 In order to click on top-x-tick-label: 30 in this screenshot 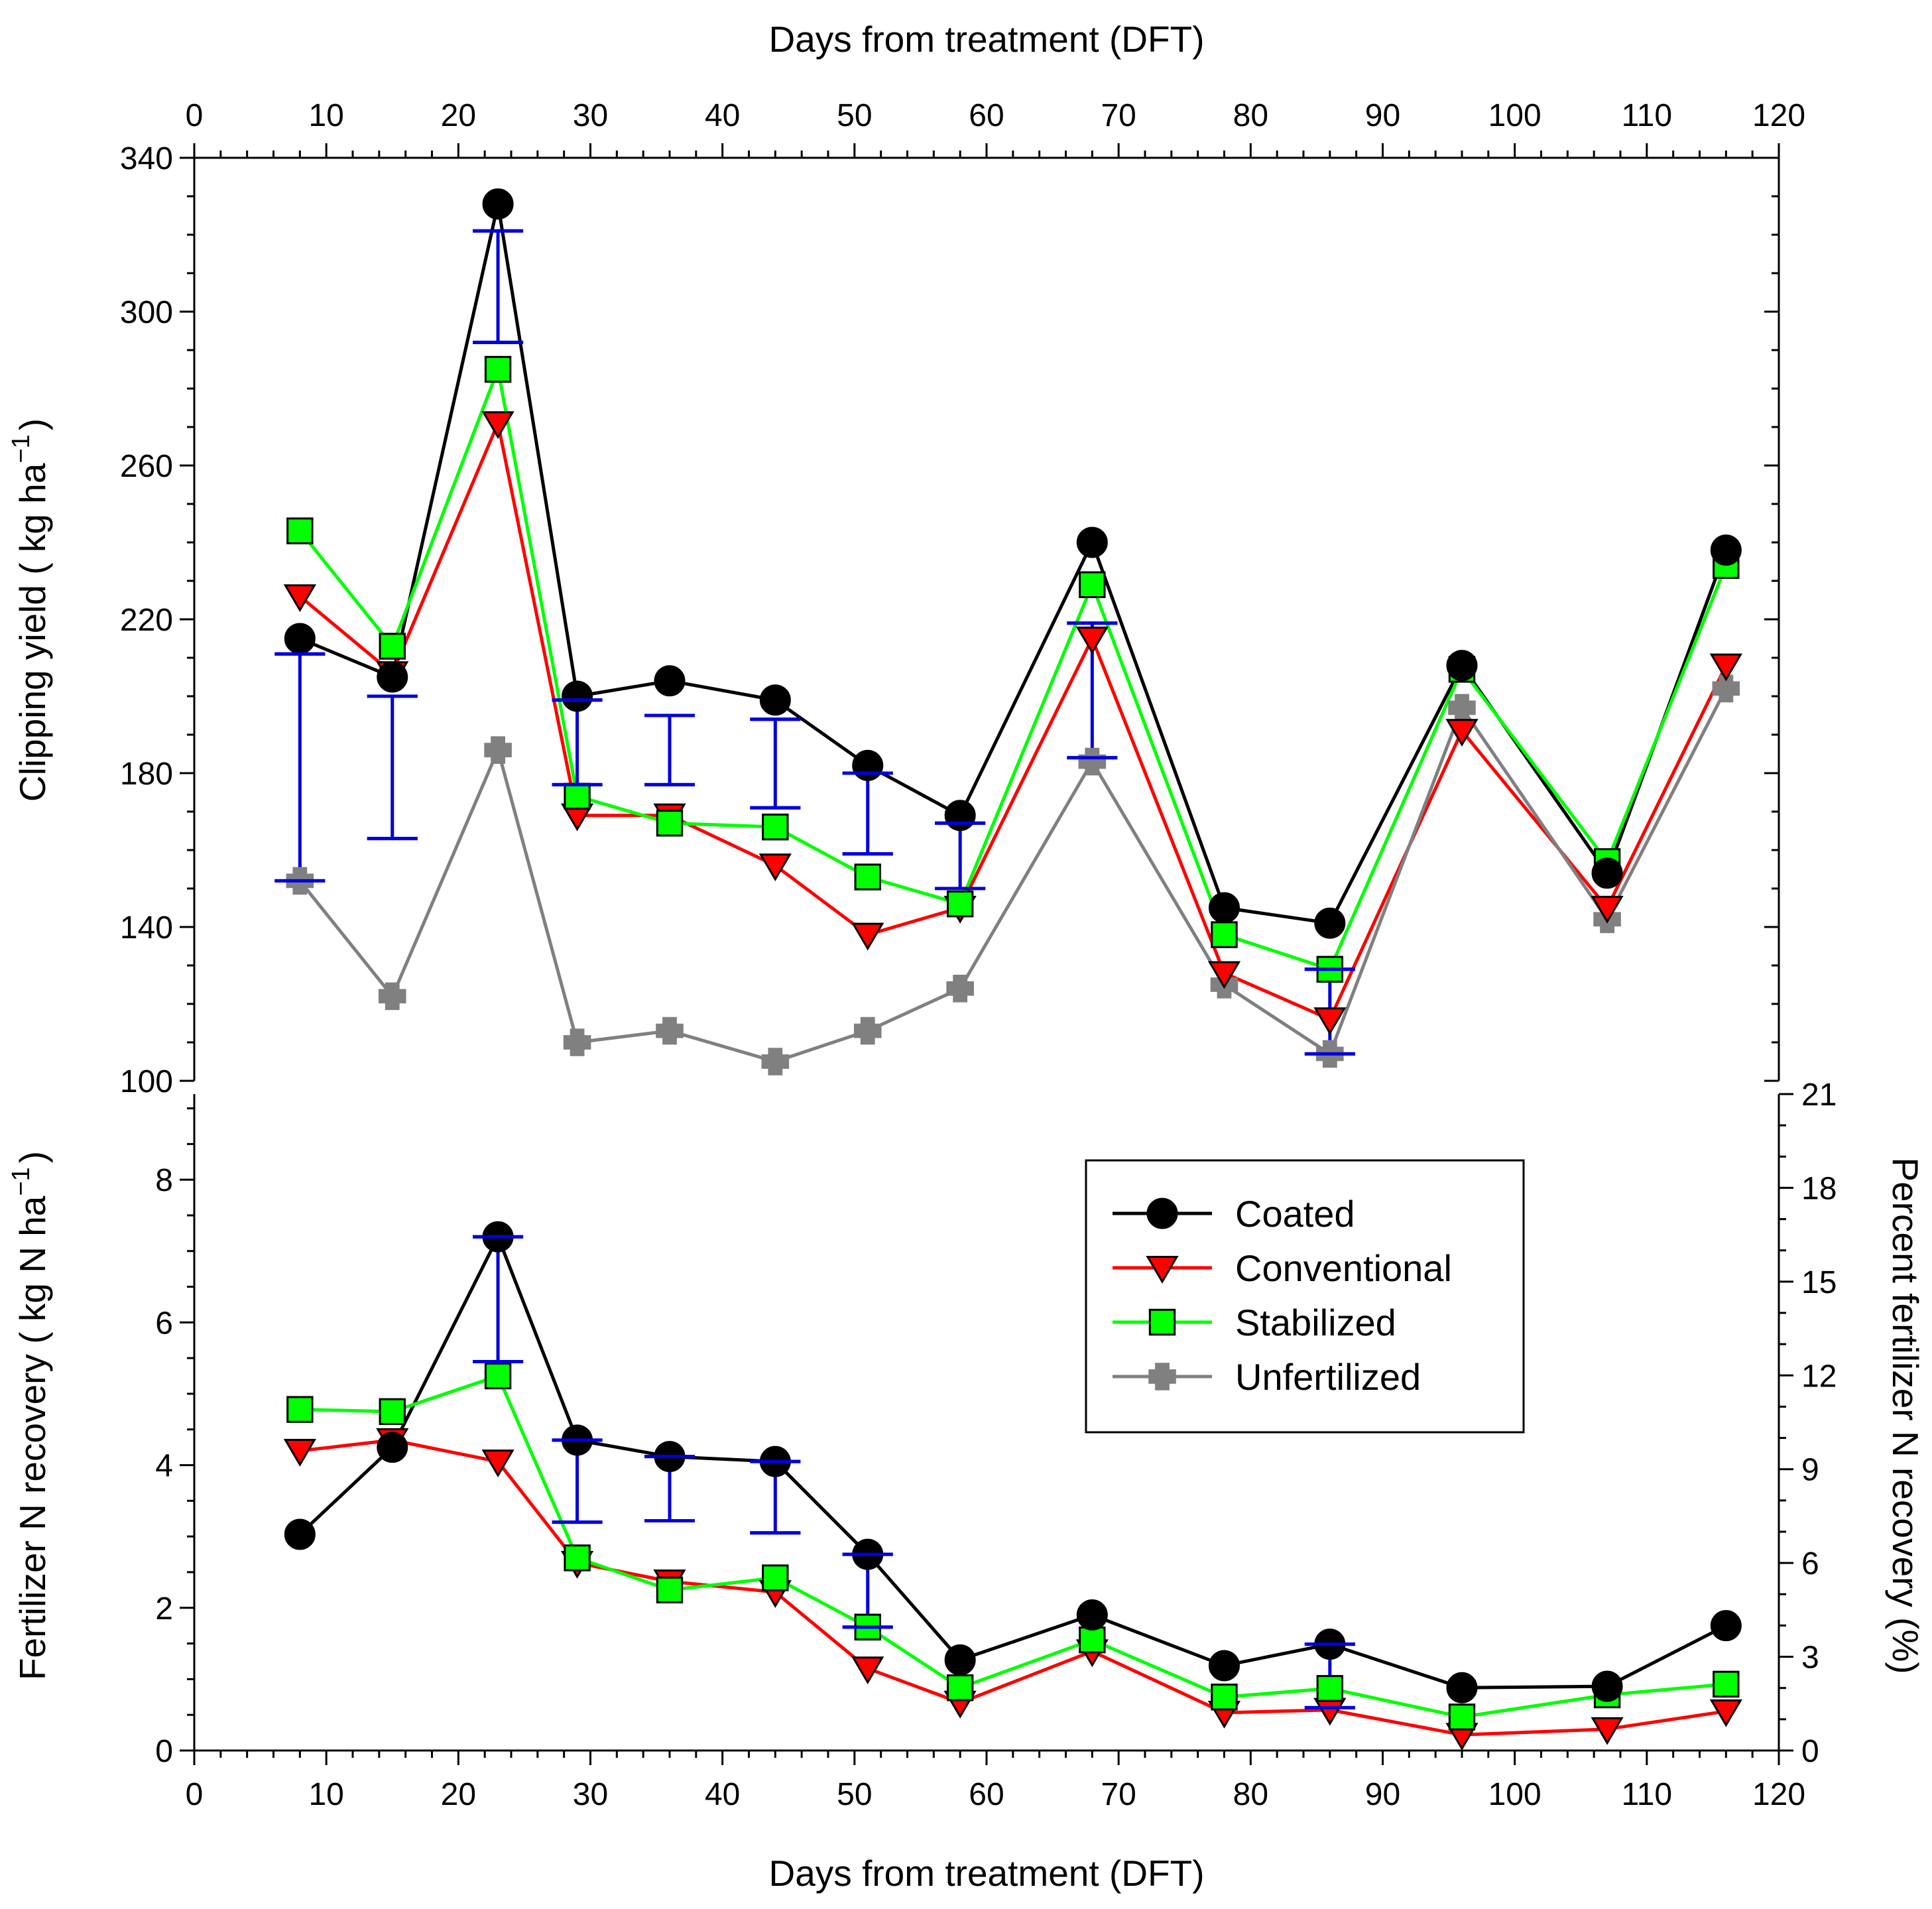, I will do `click(590, 115)`.